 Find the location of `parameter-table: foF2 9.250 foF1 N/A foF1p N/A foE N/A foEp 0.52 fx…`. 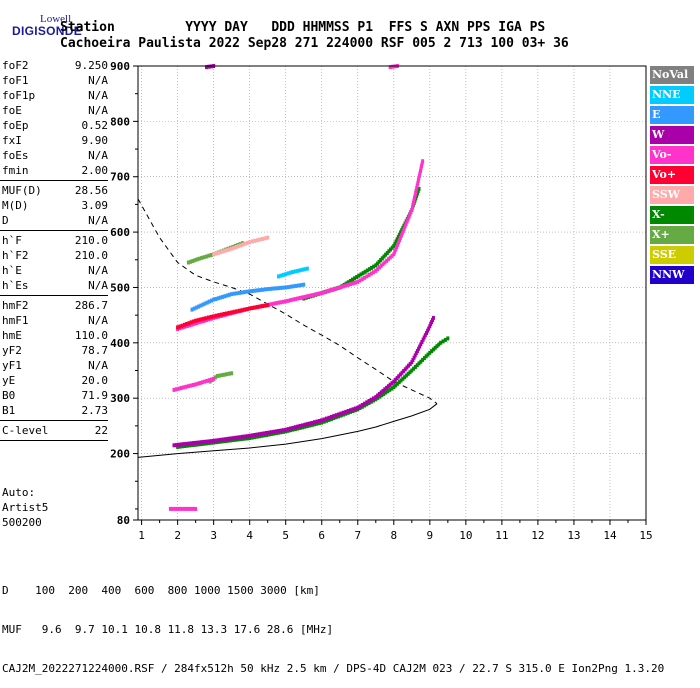

parameter-table: foF2 9.250 foF1 N/A foF1p N/A foE N/A foEp 0.52 fx… is located at coordinates (54, 250).